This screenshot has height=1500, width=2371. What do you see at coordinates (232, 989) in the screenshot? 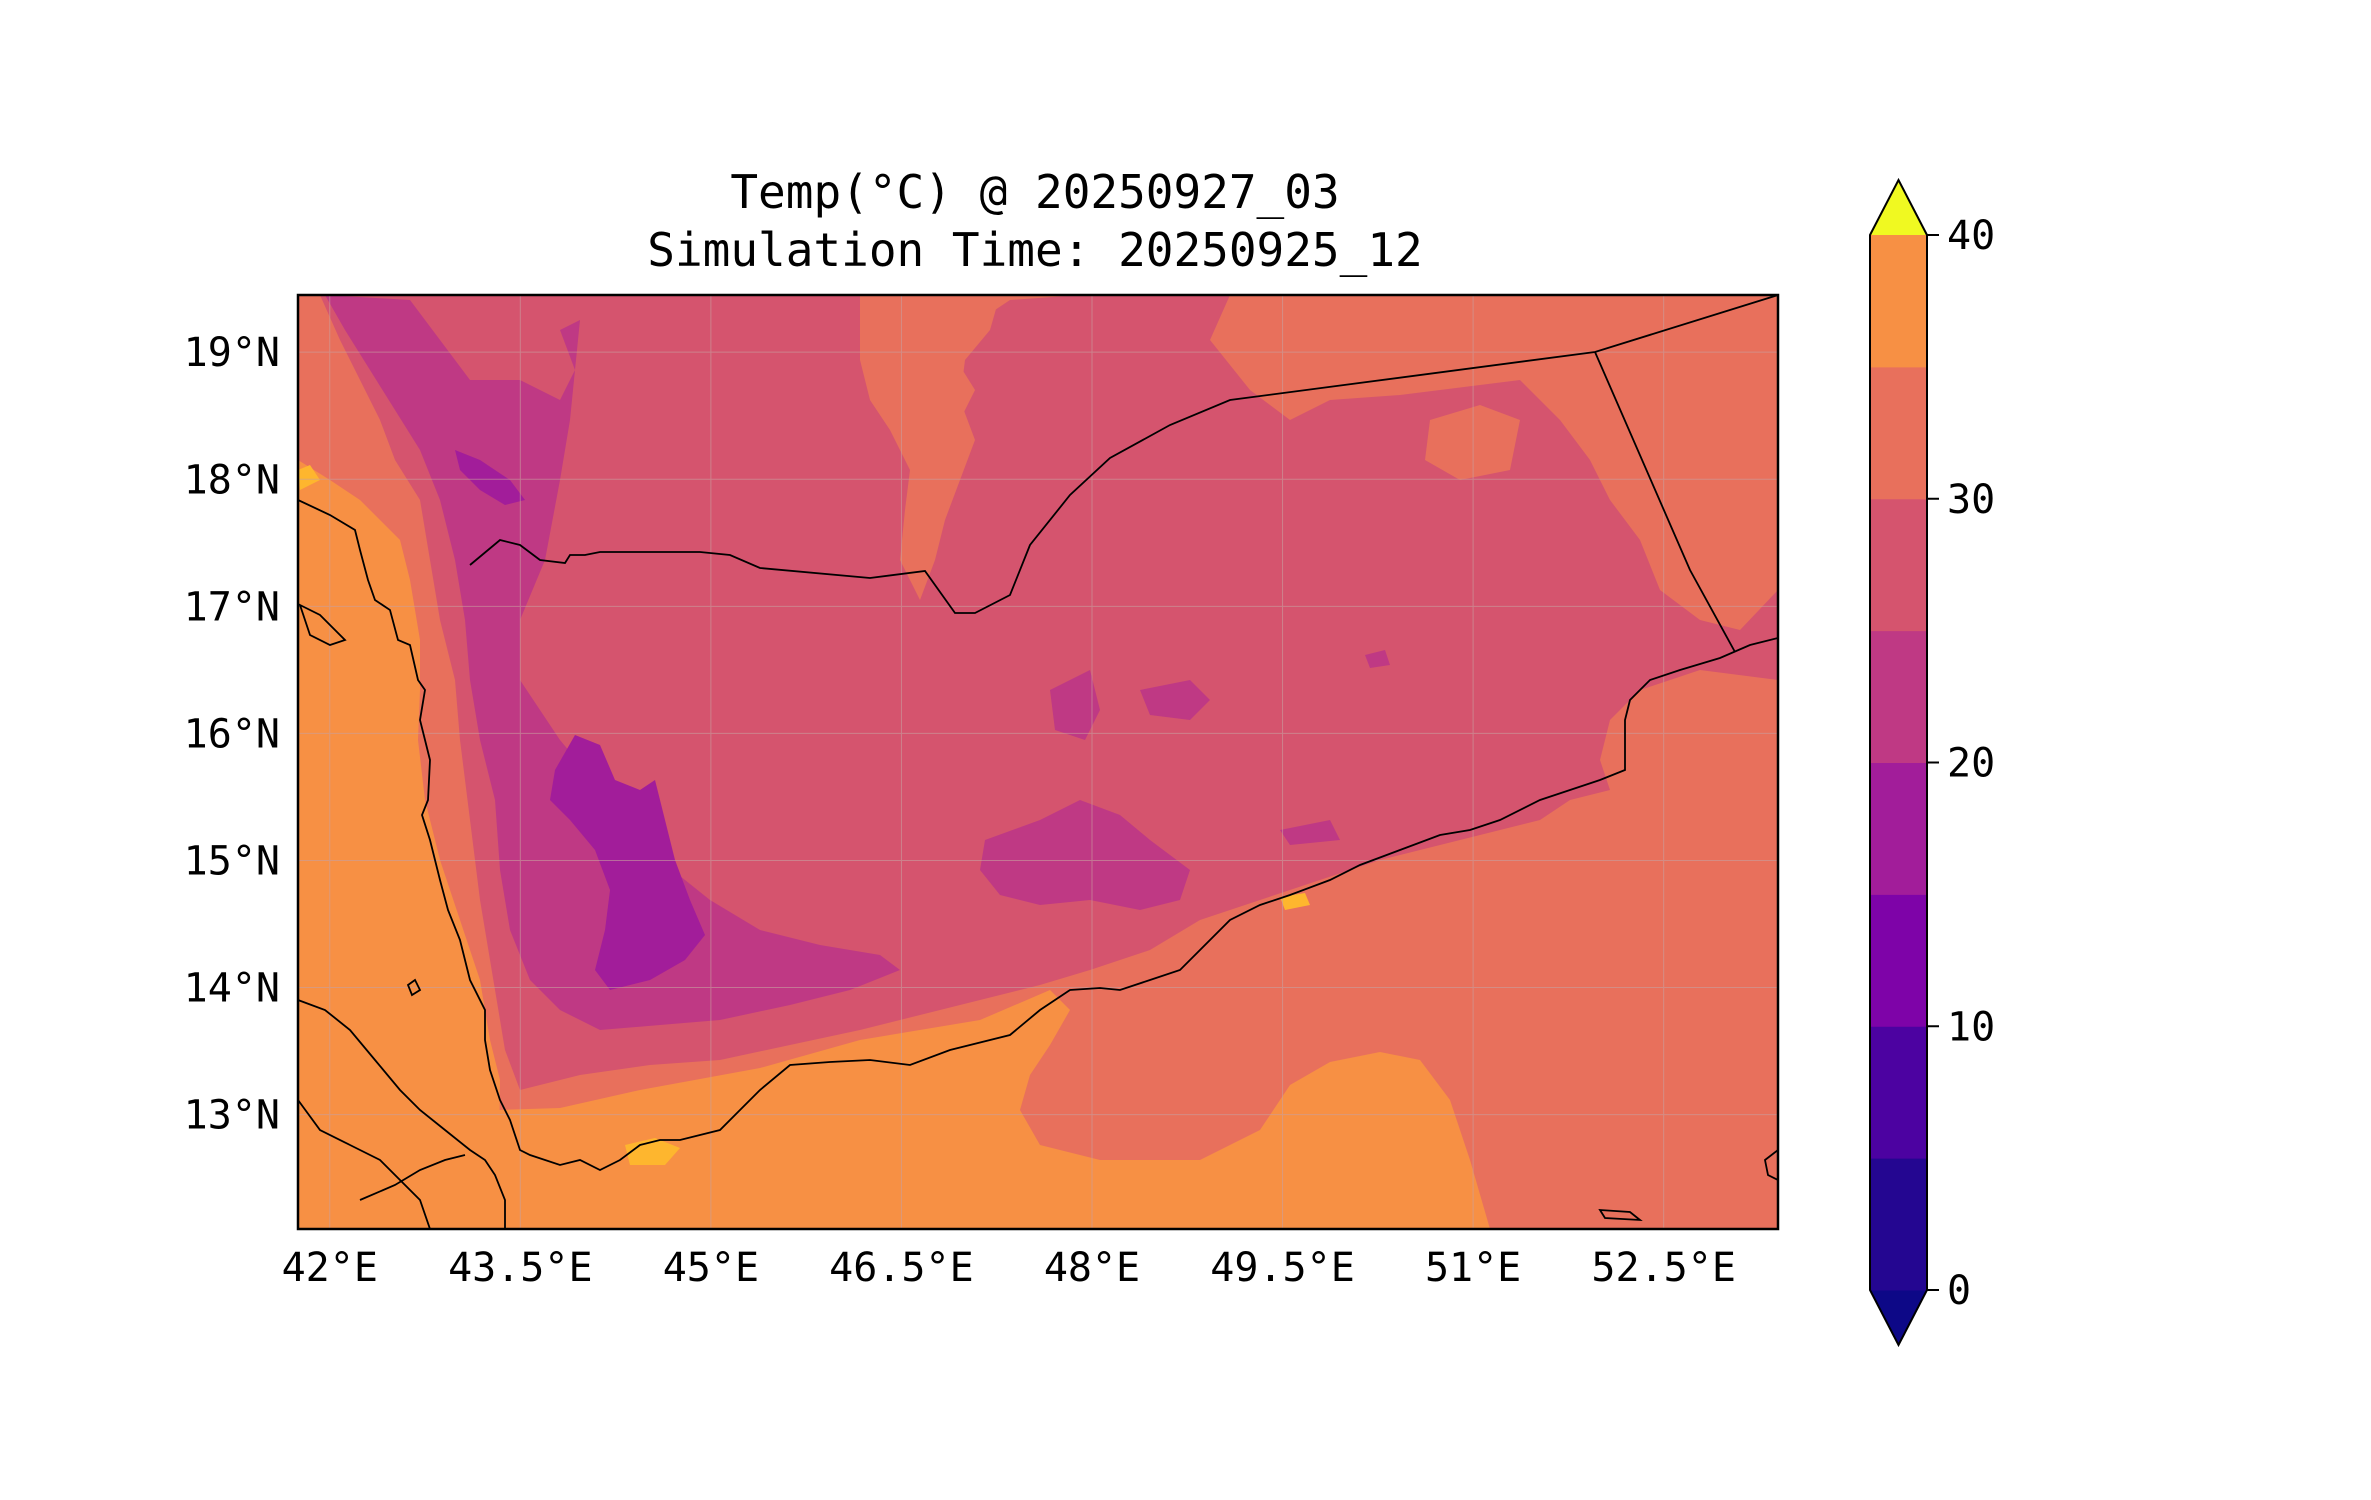
I see `y-tick-label: 14°N` at bounding box center [232, 989].